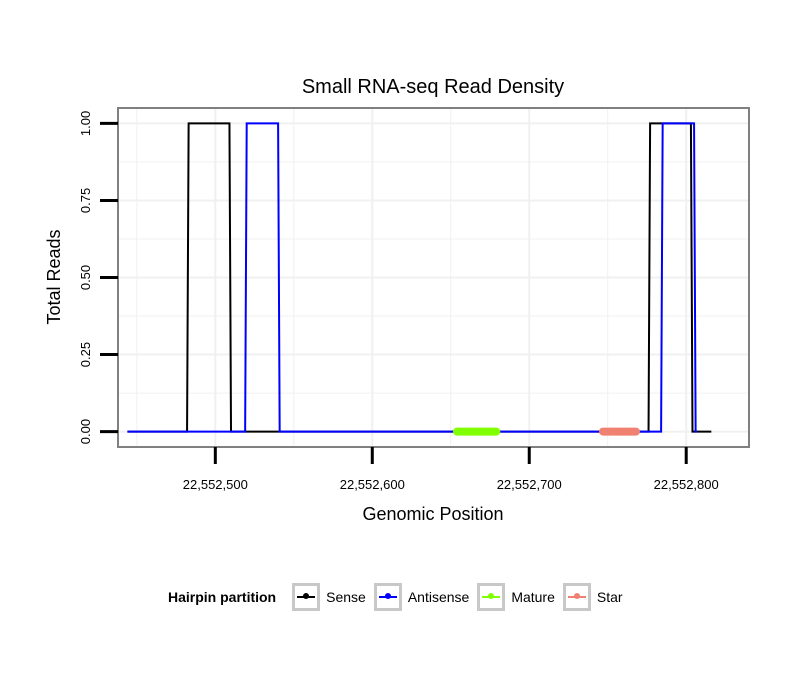 Image resolution: width=810 pixels, height=690 pixels. What do you see at coordinates (433, 87) in the screenshot?
I see `chart-title: Small RNA-seq Read Density` at bounding box center [433, 87].